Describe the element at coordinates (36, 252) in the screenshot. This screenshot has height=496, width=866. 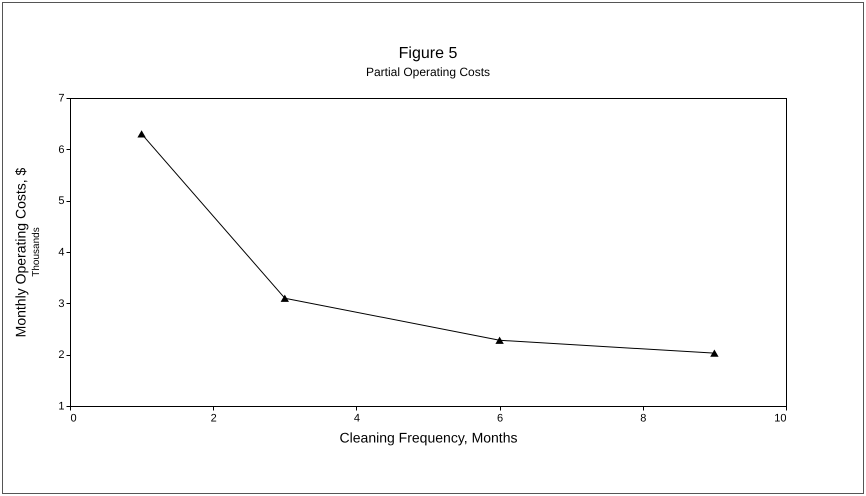
I see `text: Thousands` at that location.